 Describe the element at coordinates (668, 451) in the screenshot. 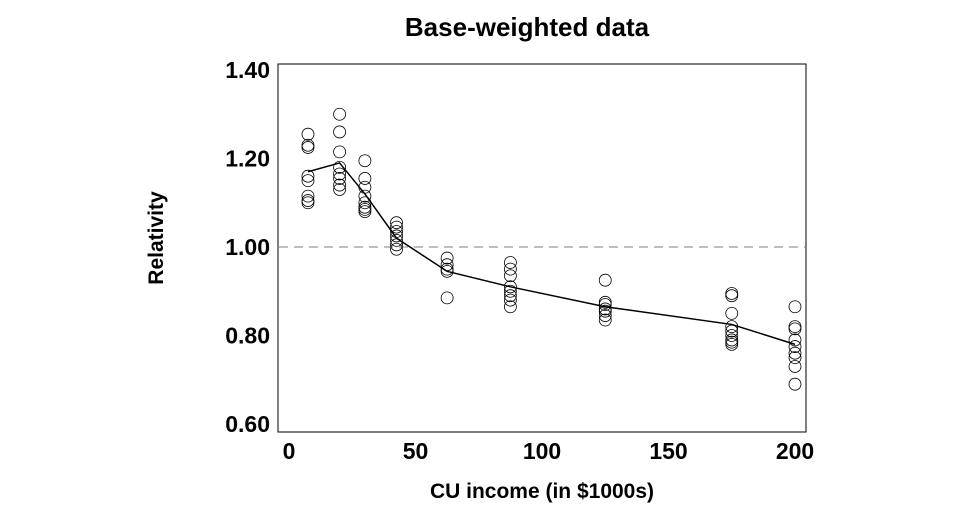

I see `x-tick-label: 150` at that location.